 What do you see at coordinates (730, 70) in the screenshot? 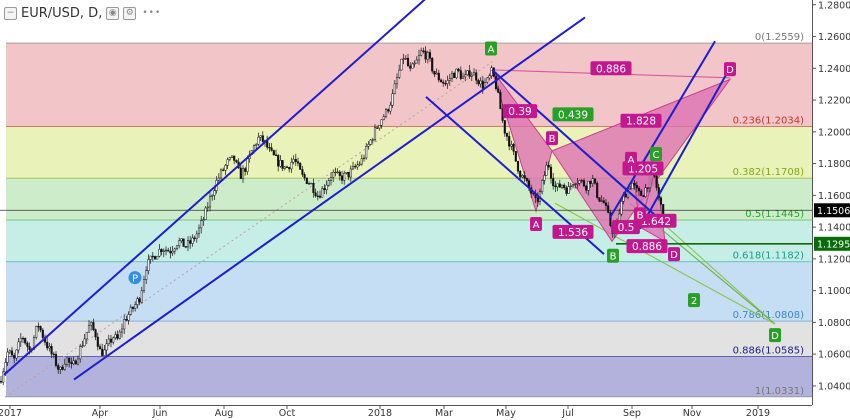
I see `point-text: D` at bounding box center [730, 70].